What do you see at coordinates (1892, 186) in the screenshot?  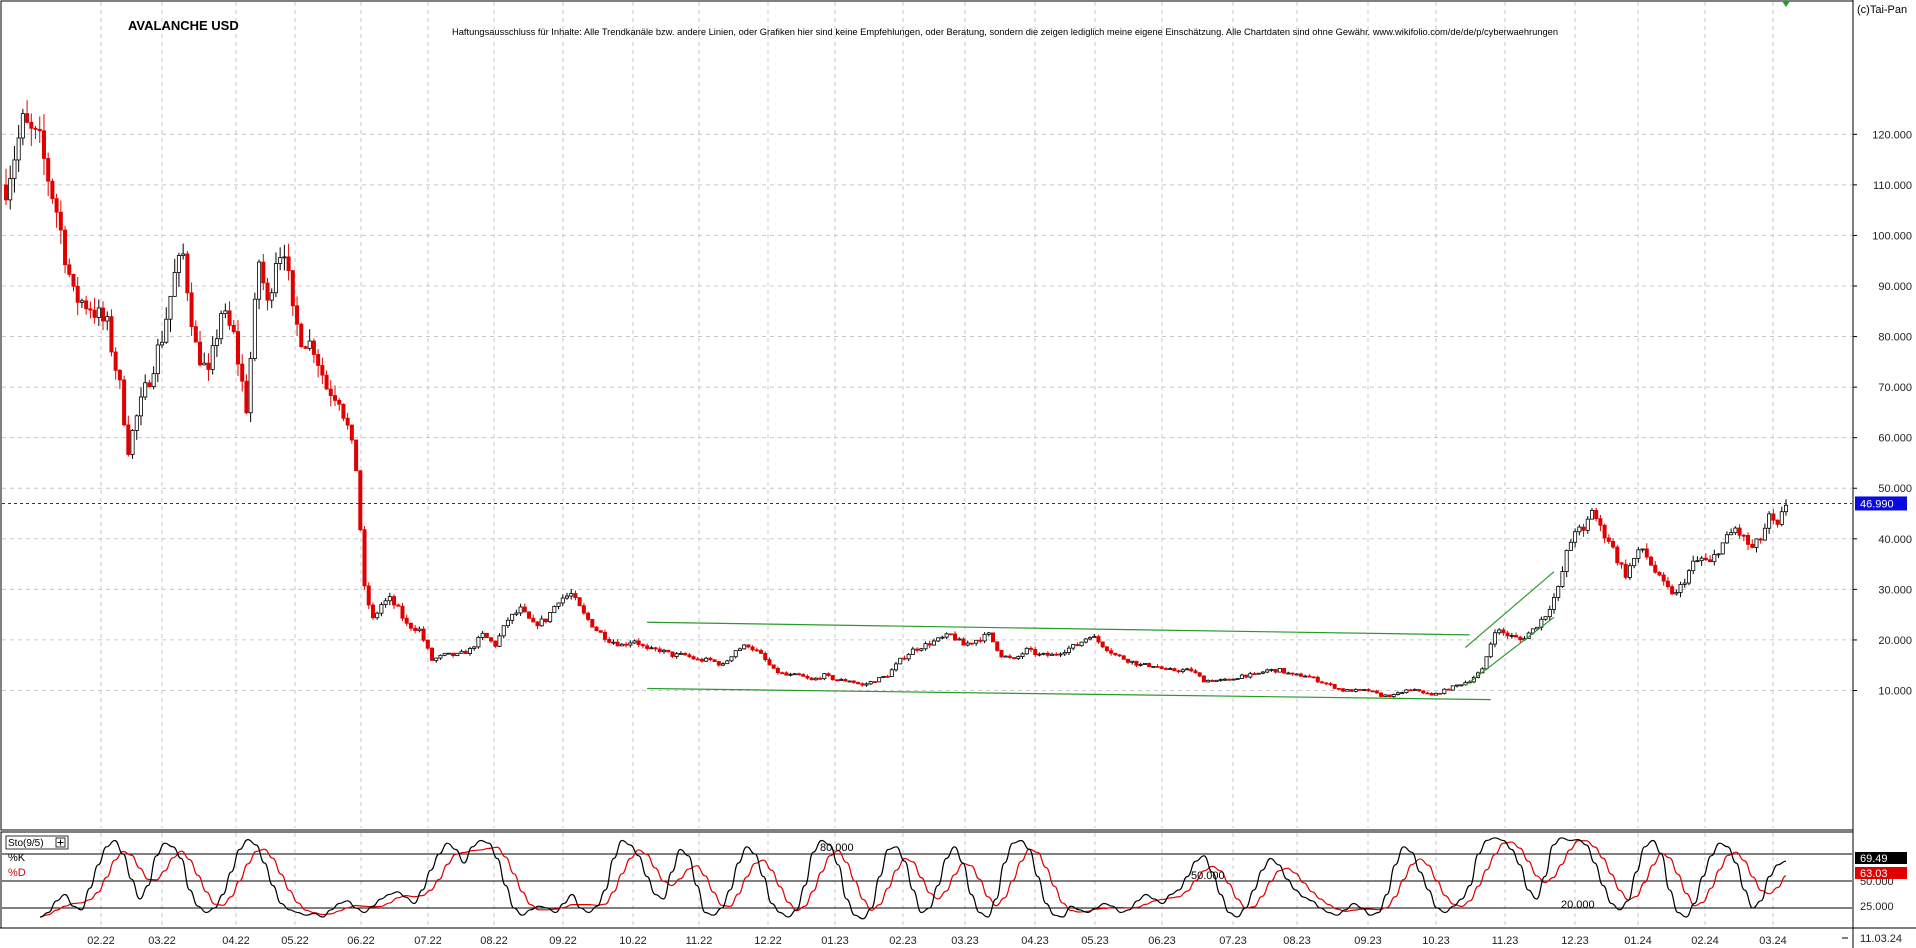 I see `y-tick-label: 110.000` at bounding box center [1892, 186].